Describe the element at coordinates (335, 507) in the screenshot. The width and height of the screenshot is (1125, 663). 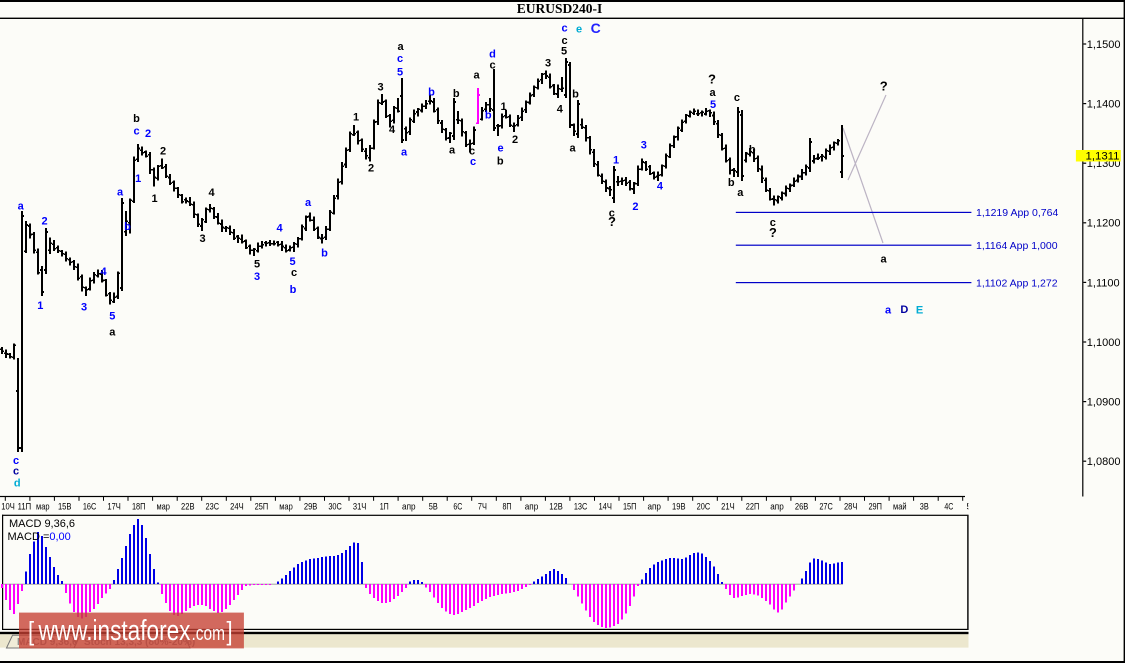
I see `svg-text: 30С` at that location.